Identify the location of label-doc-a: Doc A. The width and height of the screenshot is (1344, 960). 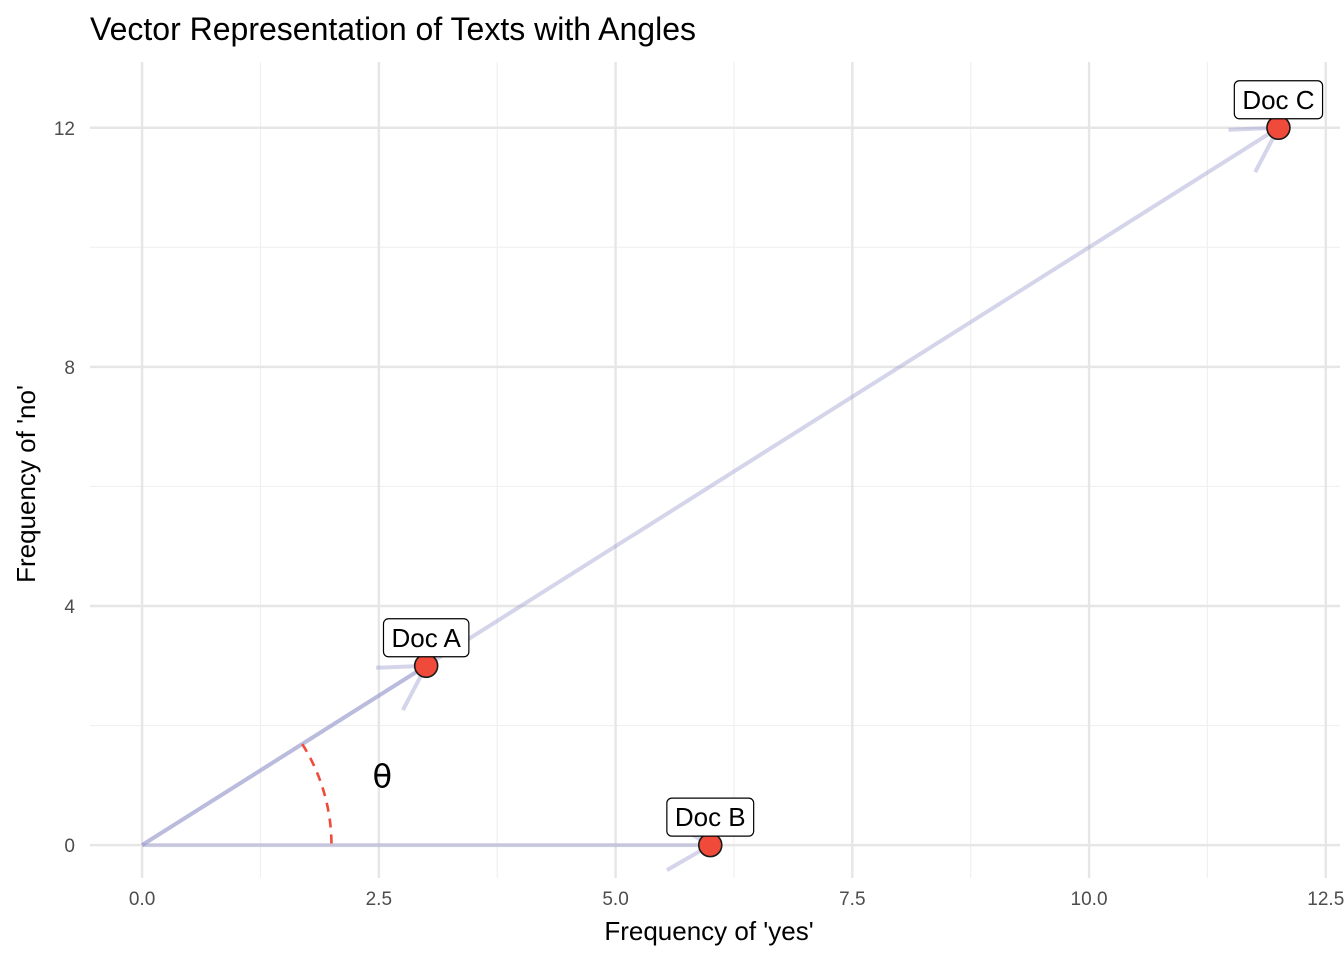
(426, 638).